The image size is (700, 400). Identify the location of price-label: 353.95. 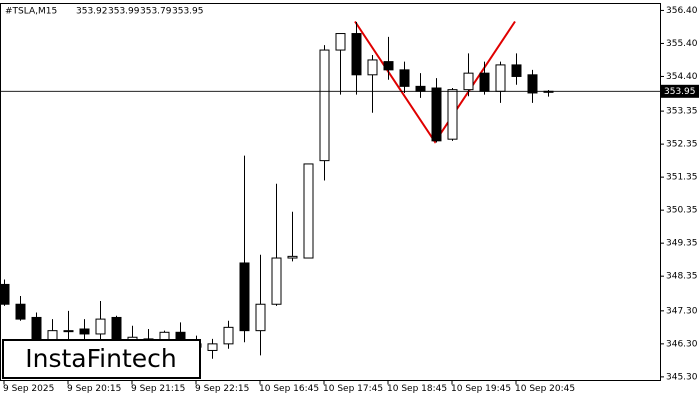
(680, 92).